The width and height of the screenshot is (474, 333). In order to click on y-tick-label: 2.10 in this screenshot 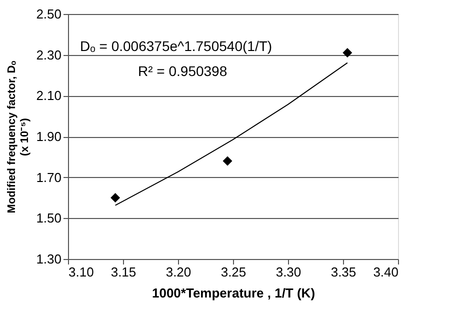, I will do `click(49, 96)`.